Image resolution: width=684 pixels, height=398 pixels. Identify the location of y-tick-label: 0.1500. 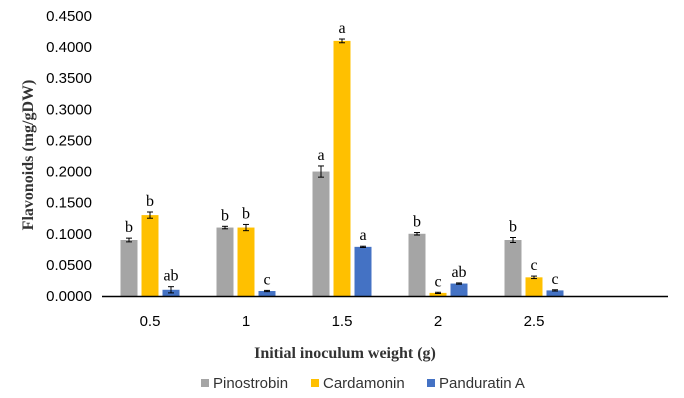
(69, 203).